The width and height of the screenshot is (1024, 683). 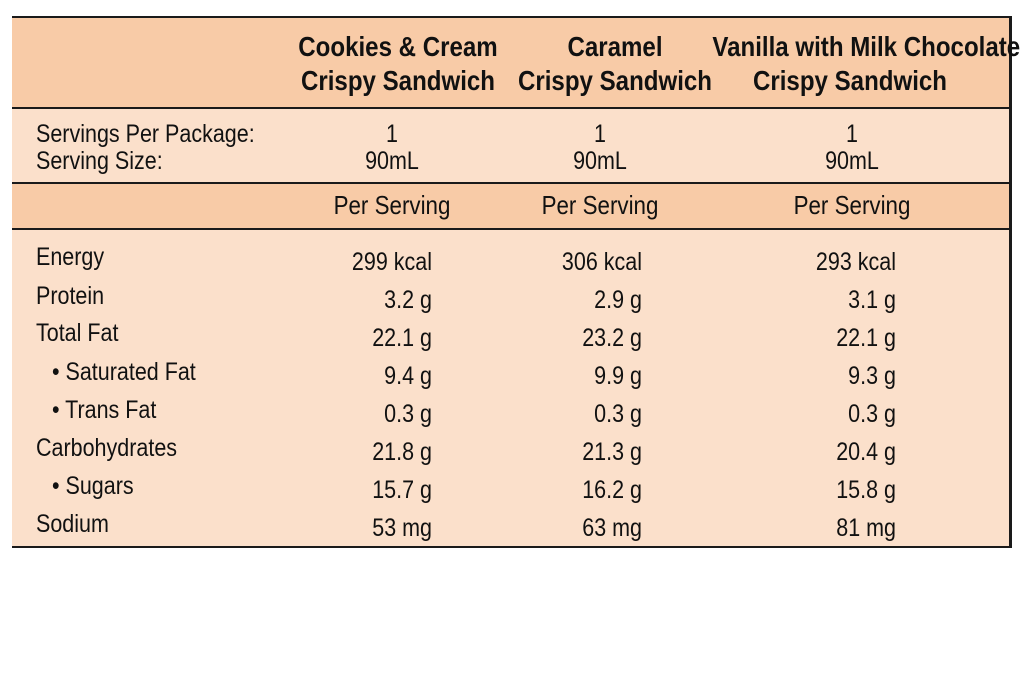 What do you see at coordinates (402, 528) in the screenshot?
I see `nutrient-value: 53 mg` at bounding box center [402, 528].